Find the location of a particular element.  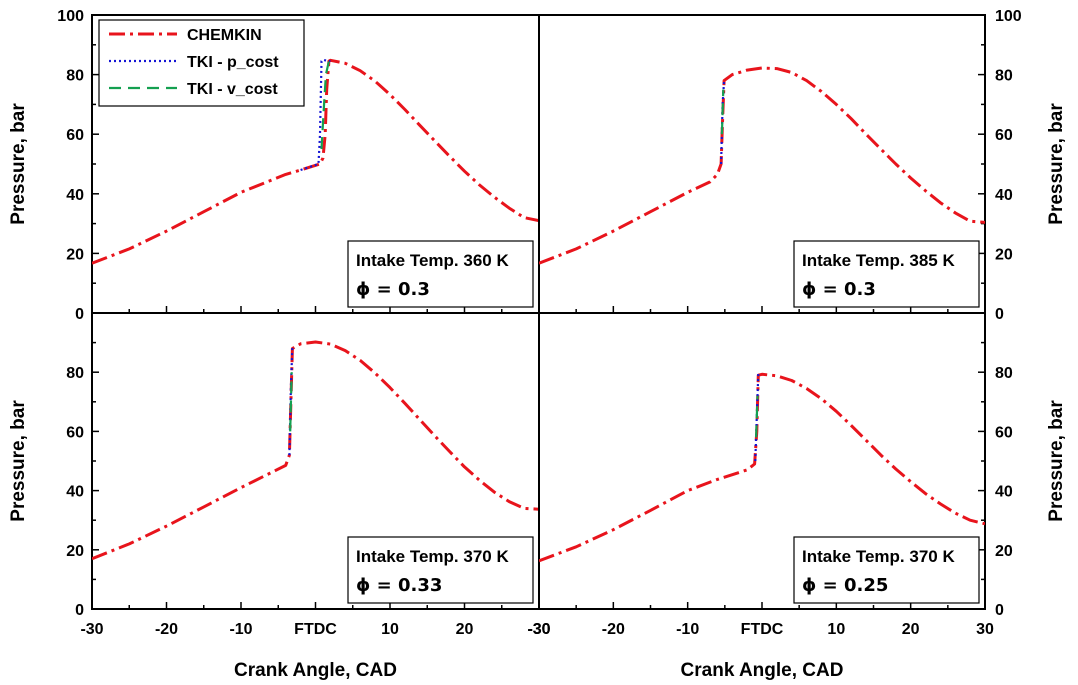

annotation-phi: ϕ = 0.25 is located at coordinates (845, 585).